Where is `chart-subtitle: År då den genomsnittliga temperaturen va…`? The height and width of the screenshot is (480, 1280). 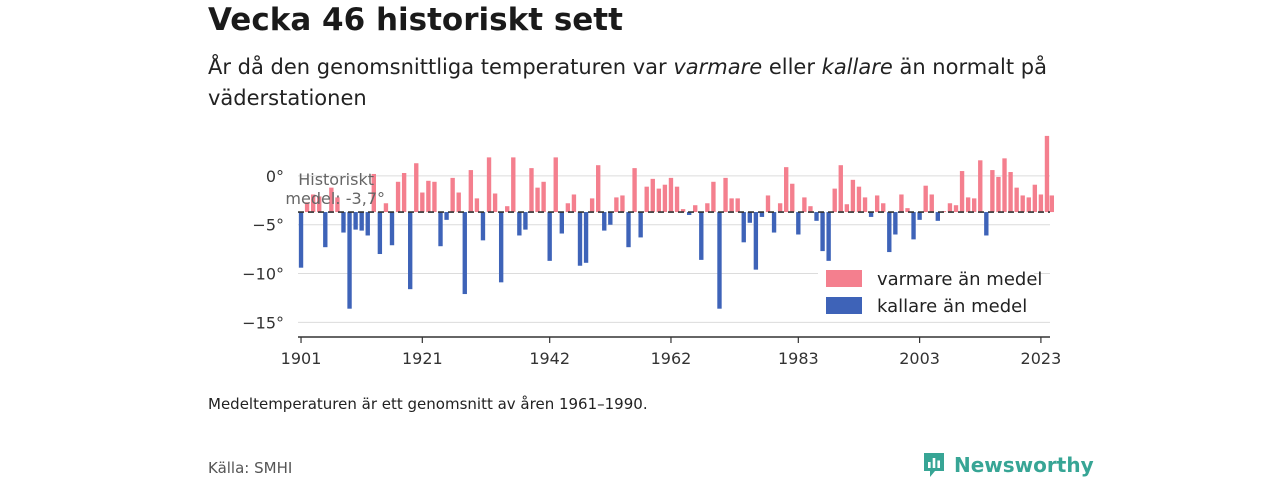 chart-subtitle: År då den genomsnittliga temperaturen va… is located at coordinates (628, 83).